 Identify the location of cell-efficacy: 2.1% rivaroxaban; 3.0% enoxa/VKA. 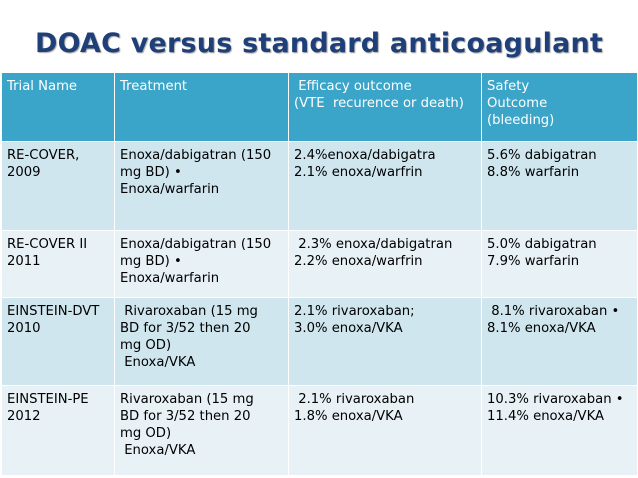
(385, 341).